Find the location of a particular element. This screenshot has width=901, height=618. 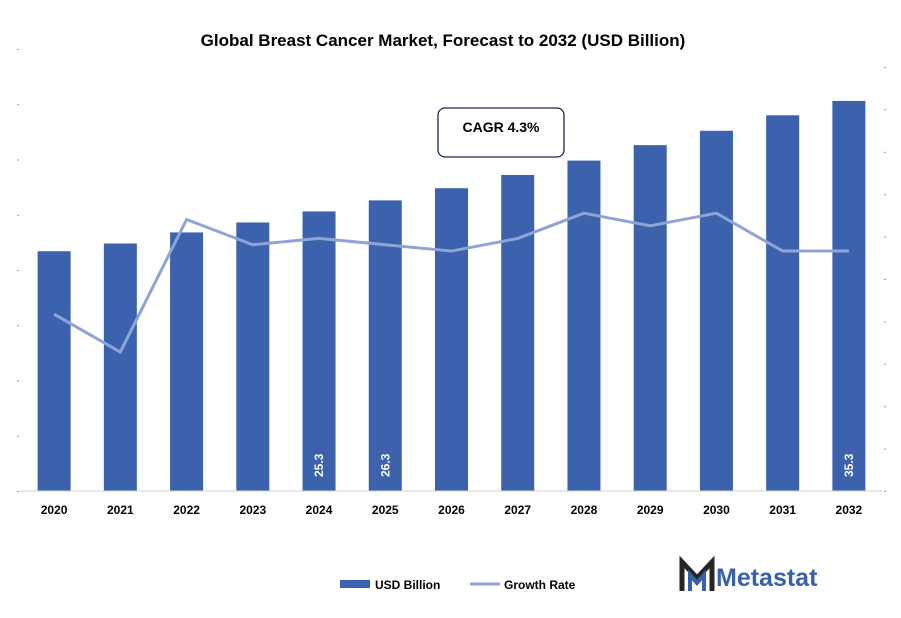

x-tick-2031: 2031 is located at coordinates (782, 510).